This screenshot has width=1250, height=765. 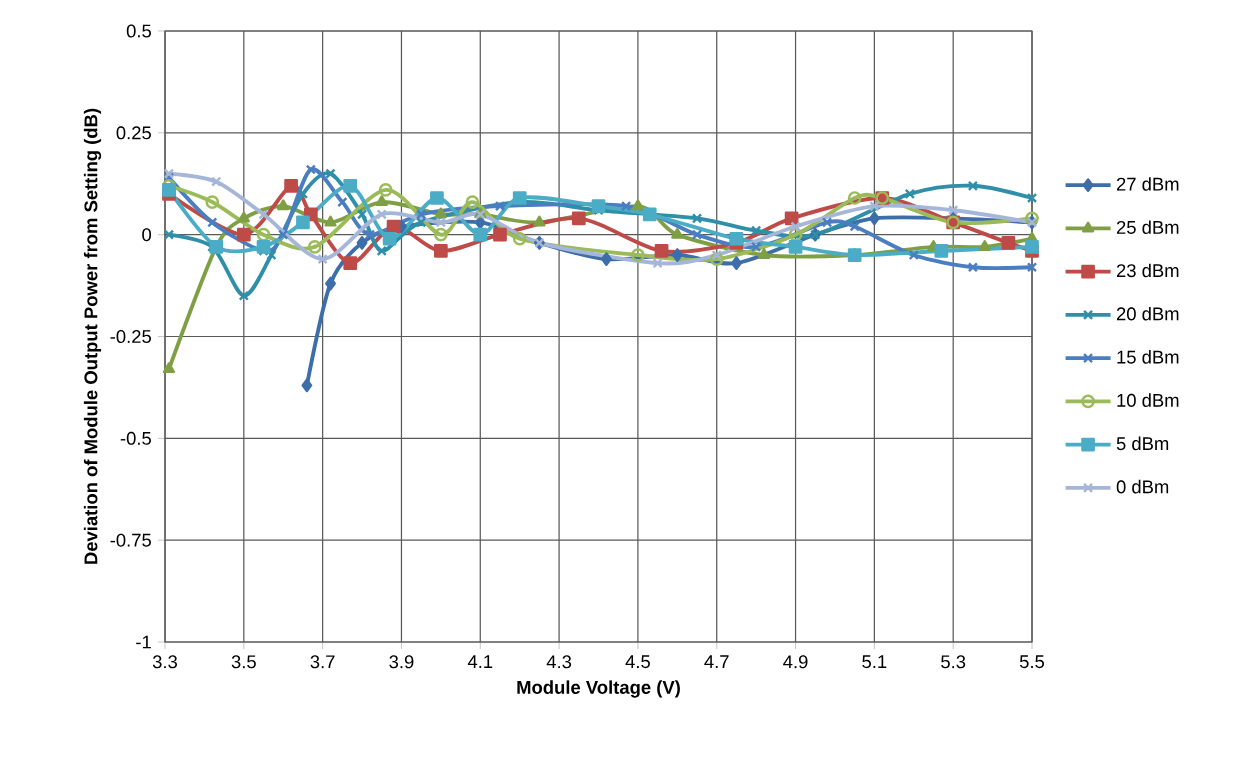 I want to click on y-tick-label: -1, so click(x=143, y=642).